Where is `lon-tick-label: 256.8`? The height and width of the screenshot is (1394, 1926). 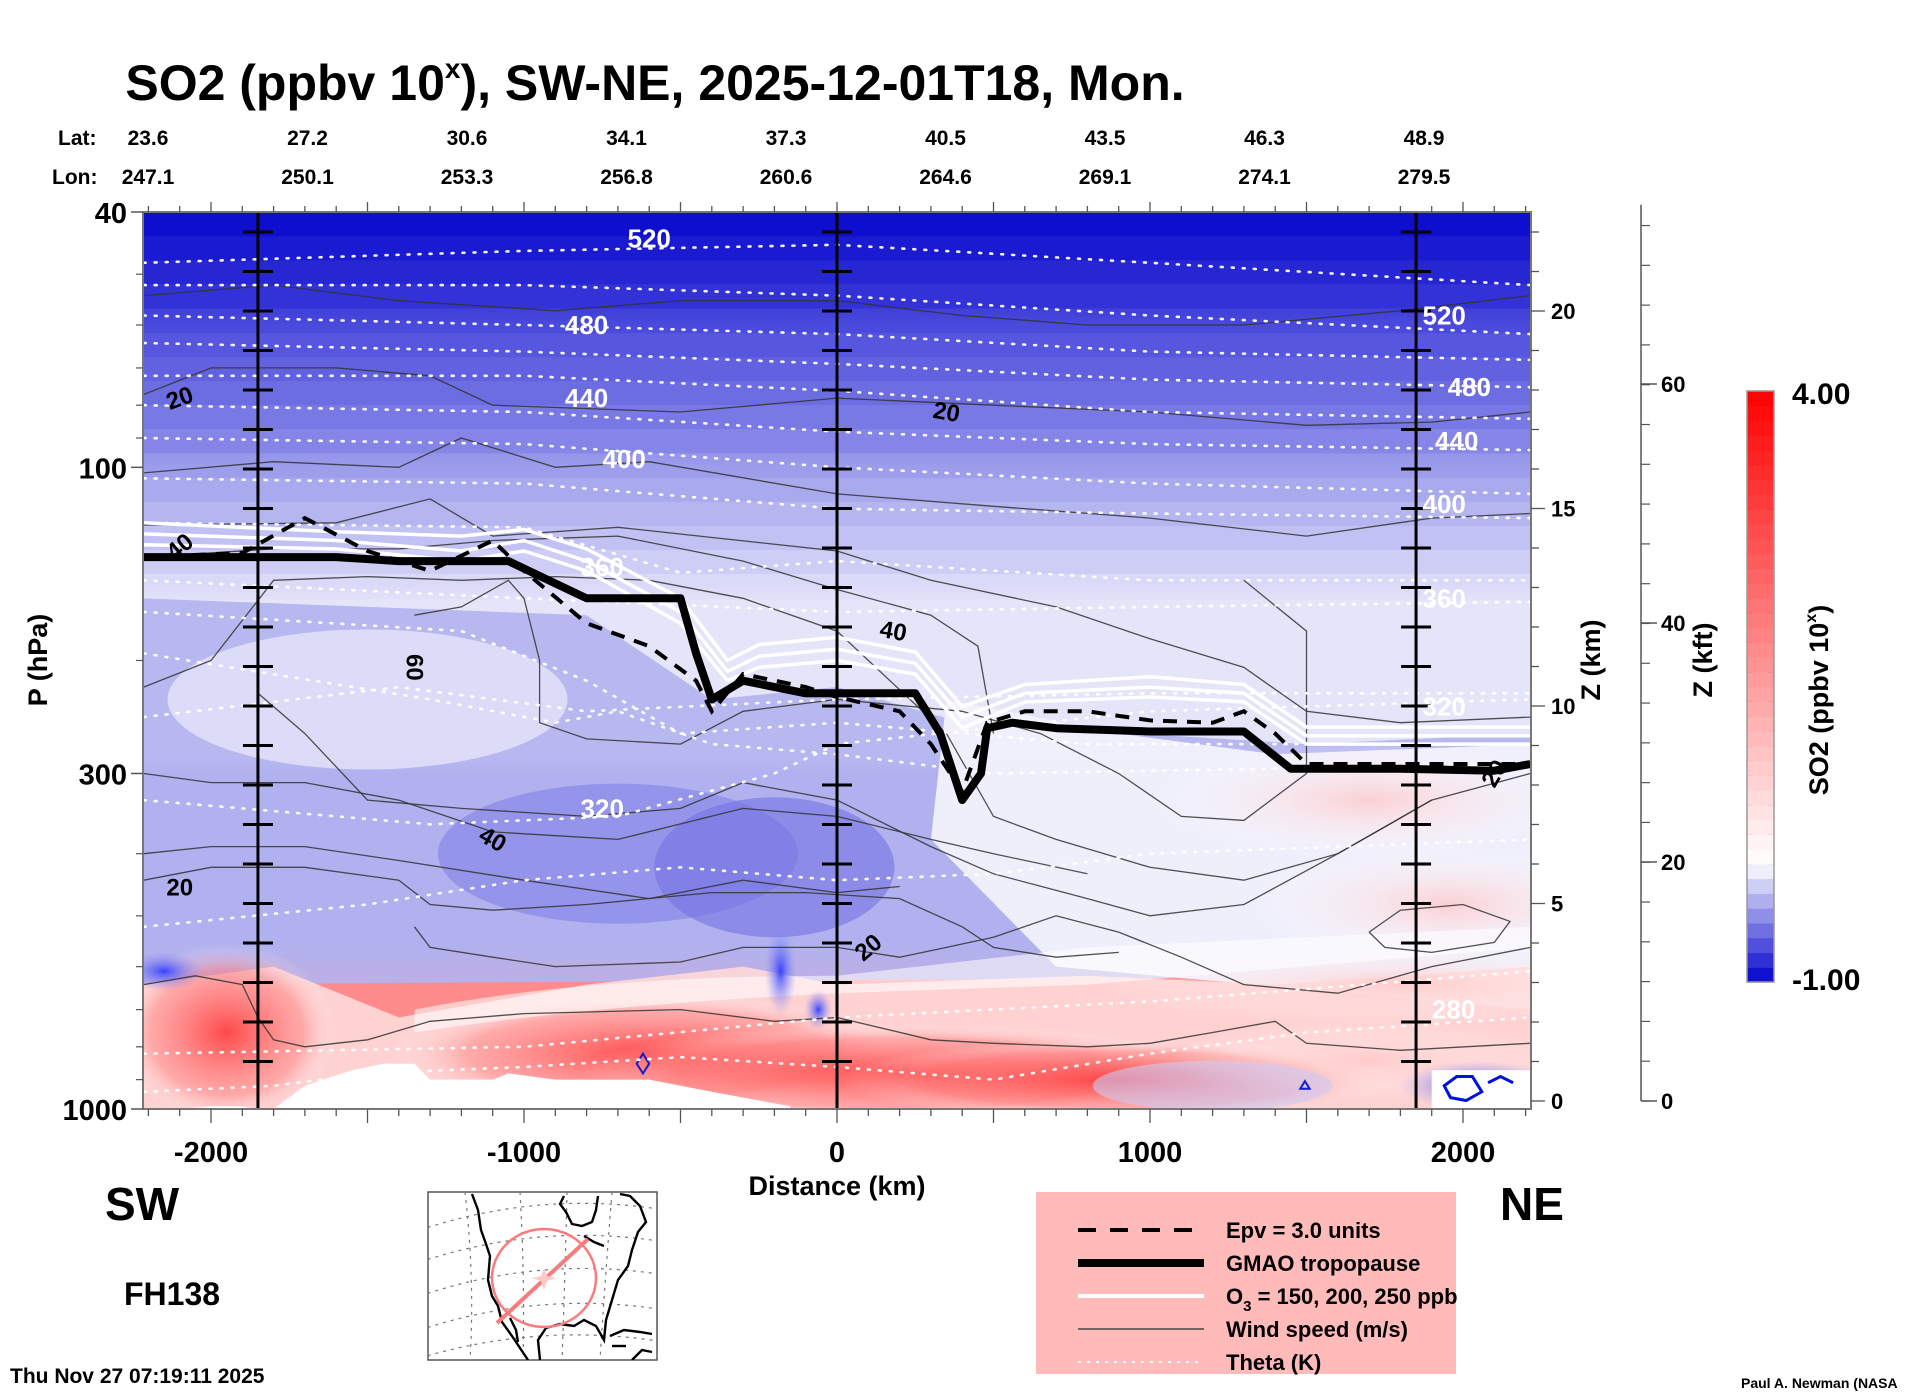
lon-tick-label: 256.8 is located at coordinates (626, 177).